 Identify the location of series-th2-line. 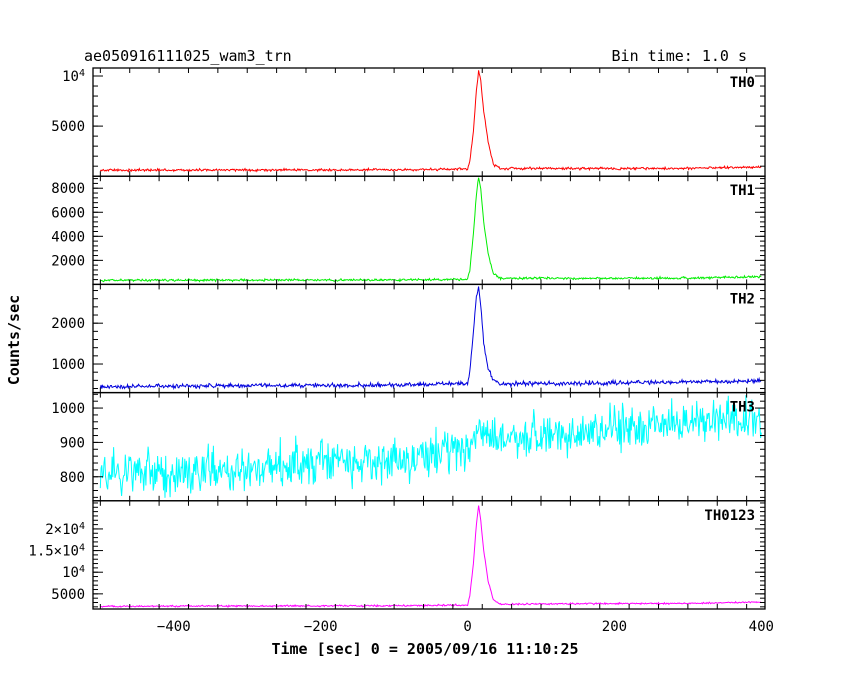
(430, 338).